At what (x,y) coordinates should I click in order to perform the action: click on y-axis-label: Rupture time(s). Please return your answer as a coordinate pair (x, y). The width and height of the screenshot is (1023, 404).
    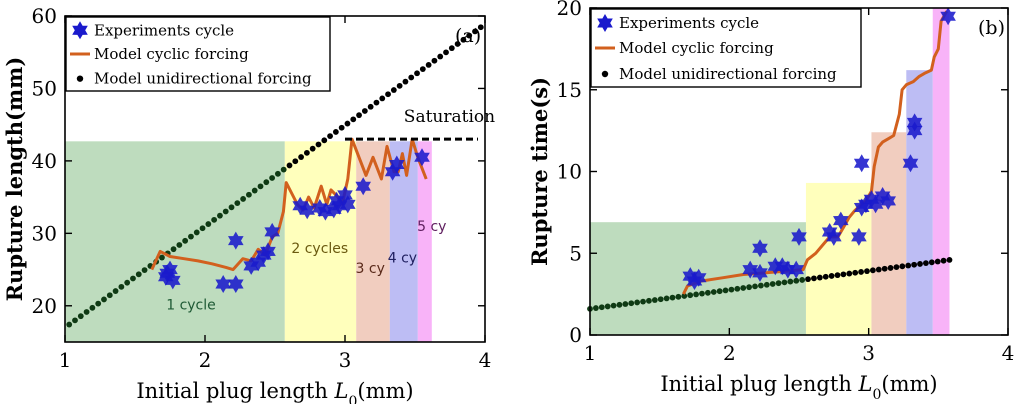
    Looking at the image, I should click on (539, 171).